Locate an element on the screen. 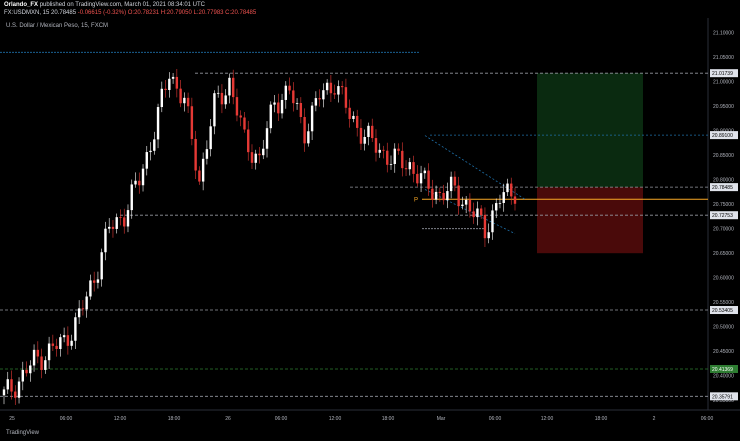 The height and width of the screenshot is (441, 740). price-tick-label: 20.70000 is located at coordinates (723, 230).